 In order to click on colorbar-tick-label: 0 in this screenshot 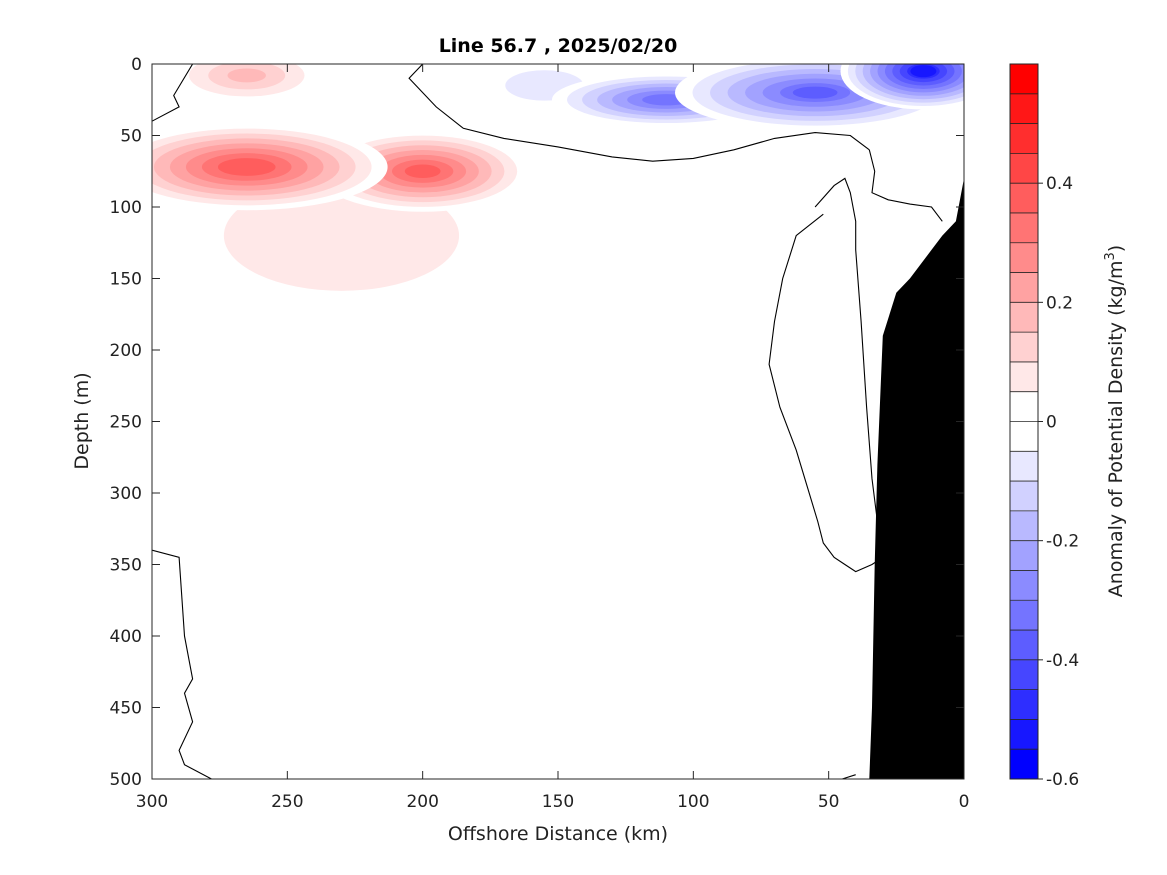, I will do `click(1051, 423)`.